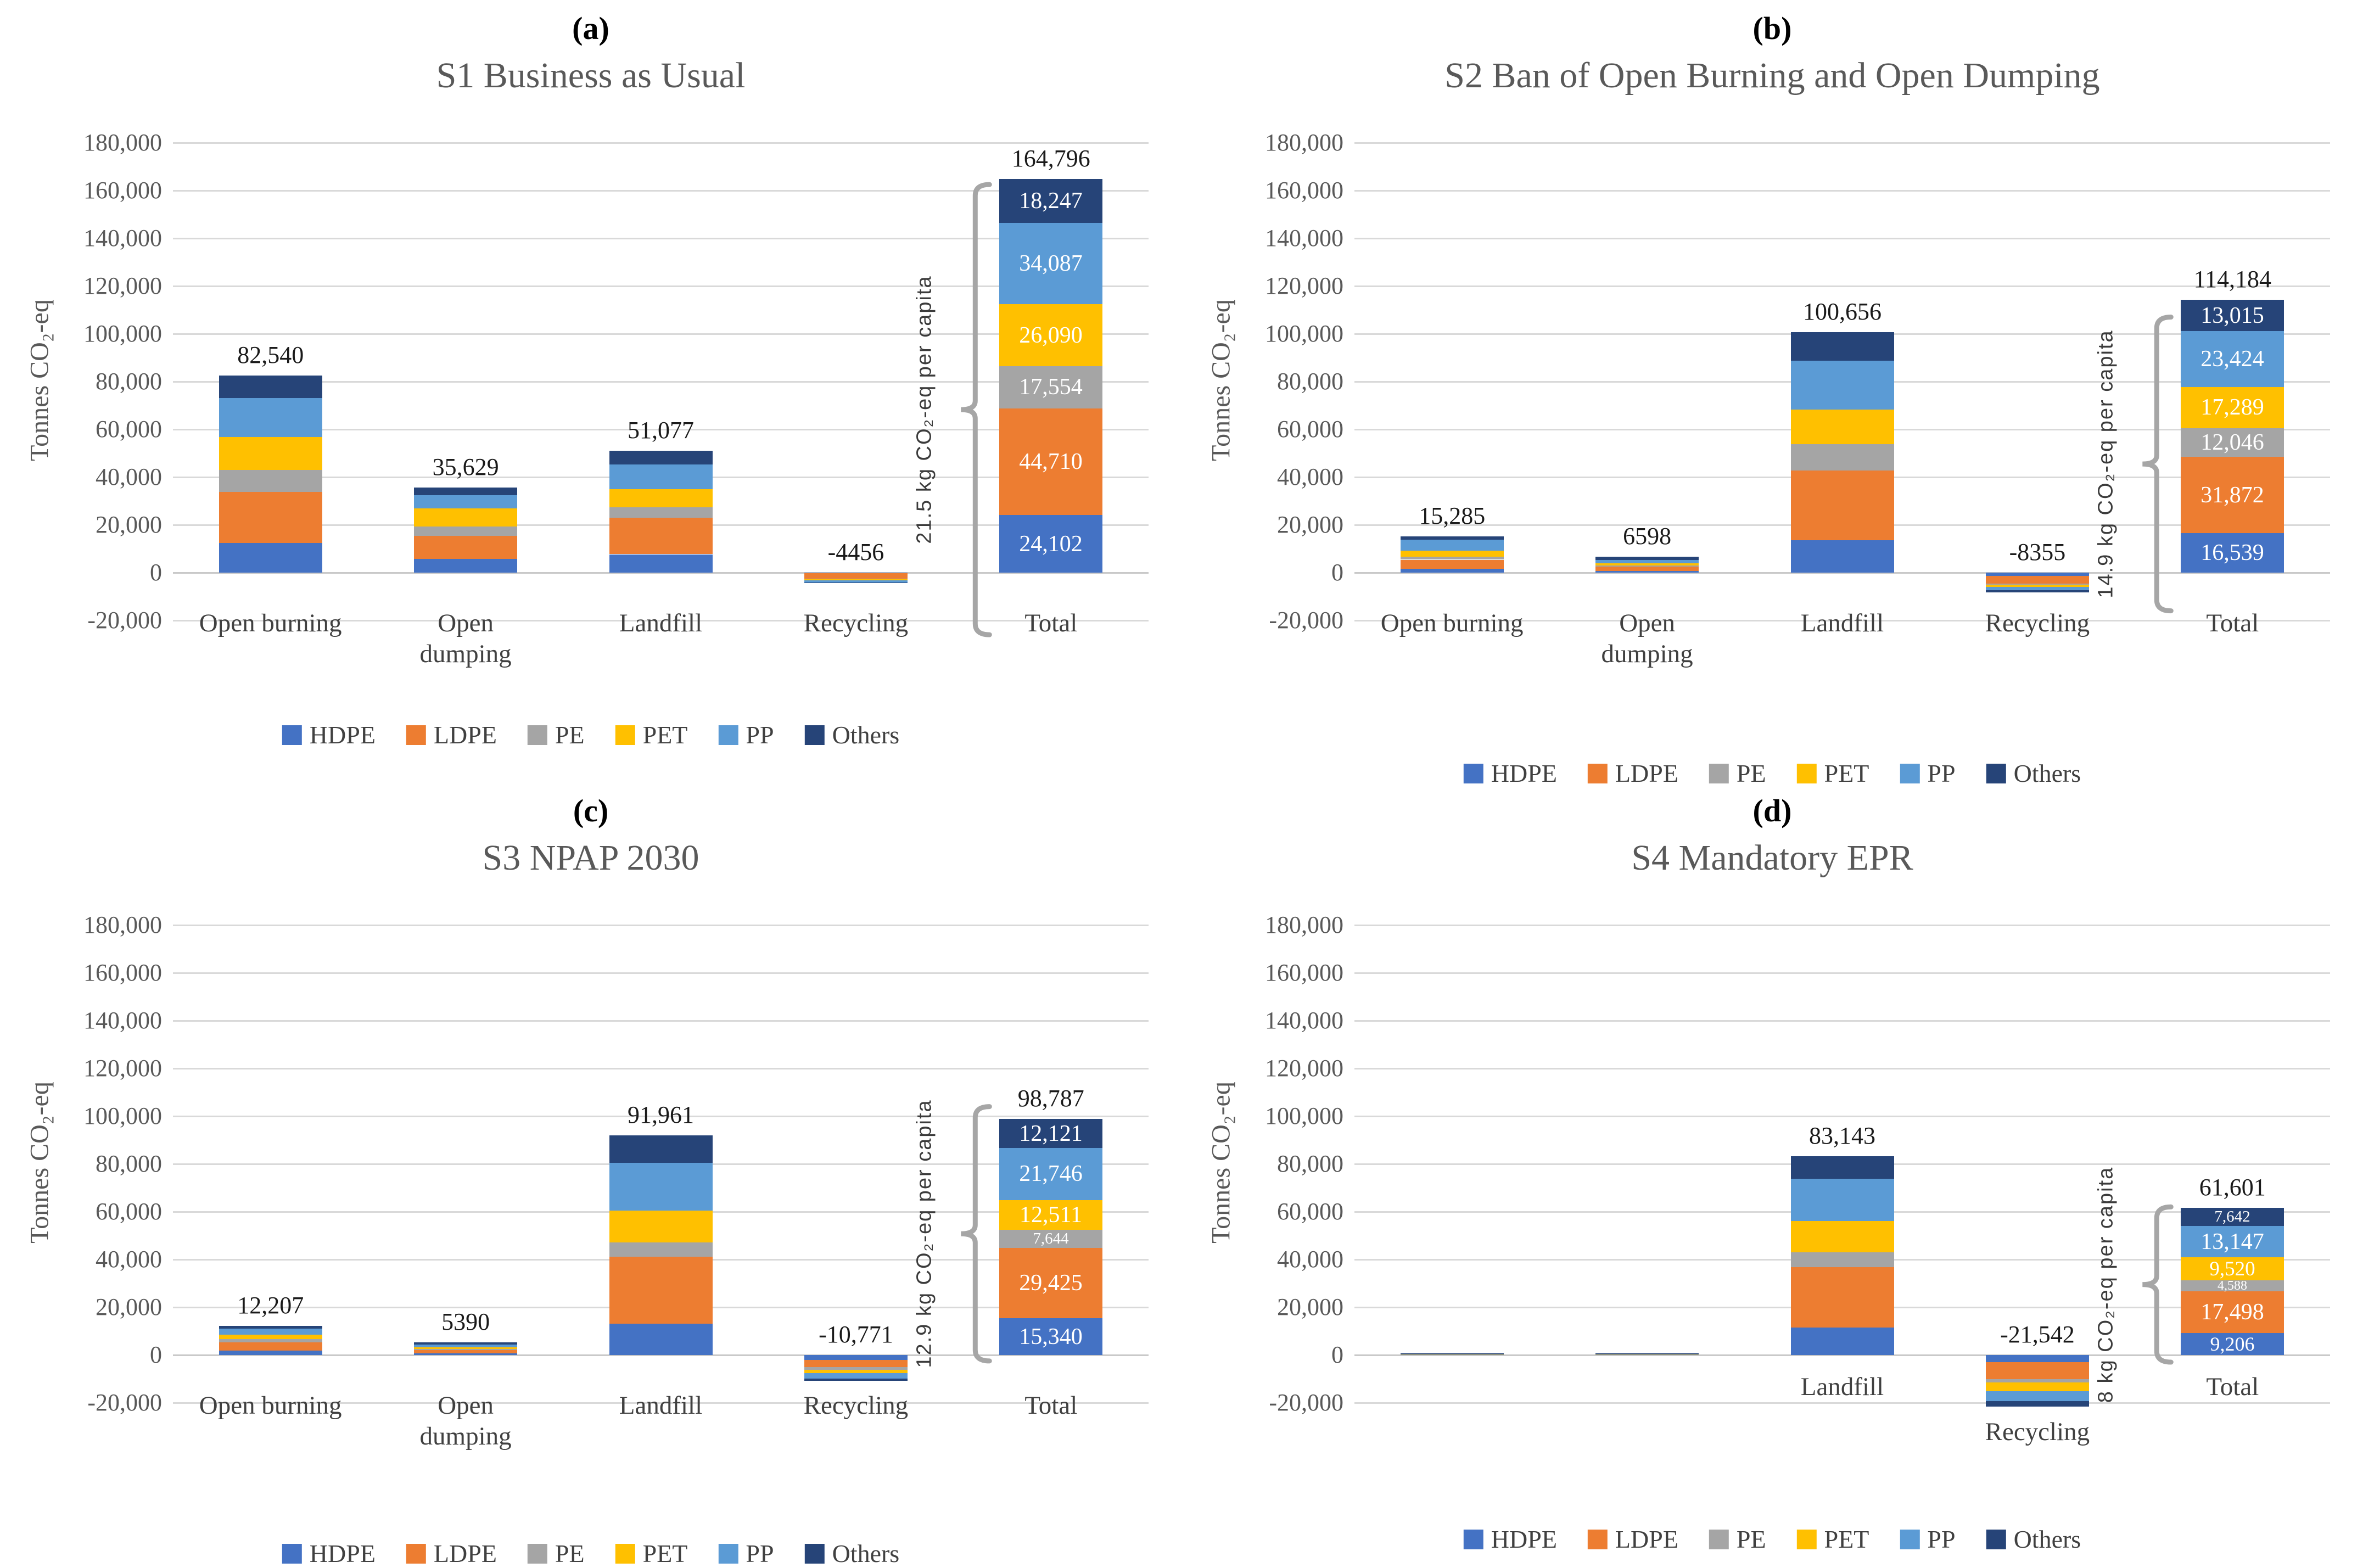 The image size is (2363, 1568). Describe the element at coordinates (1719, 773) in the screenshot. I see `legend-swatch-pe` at that location.